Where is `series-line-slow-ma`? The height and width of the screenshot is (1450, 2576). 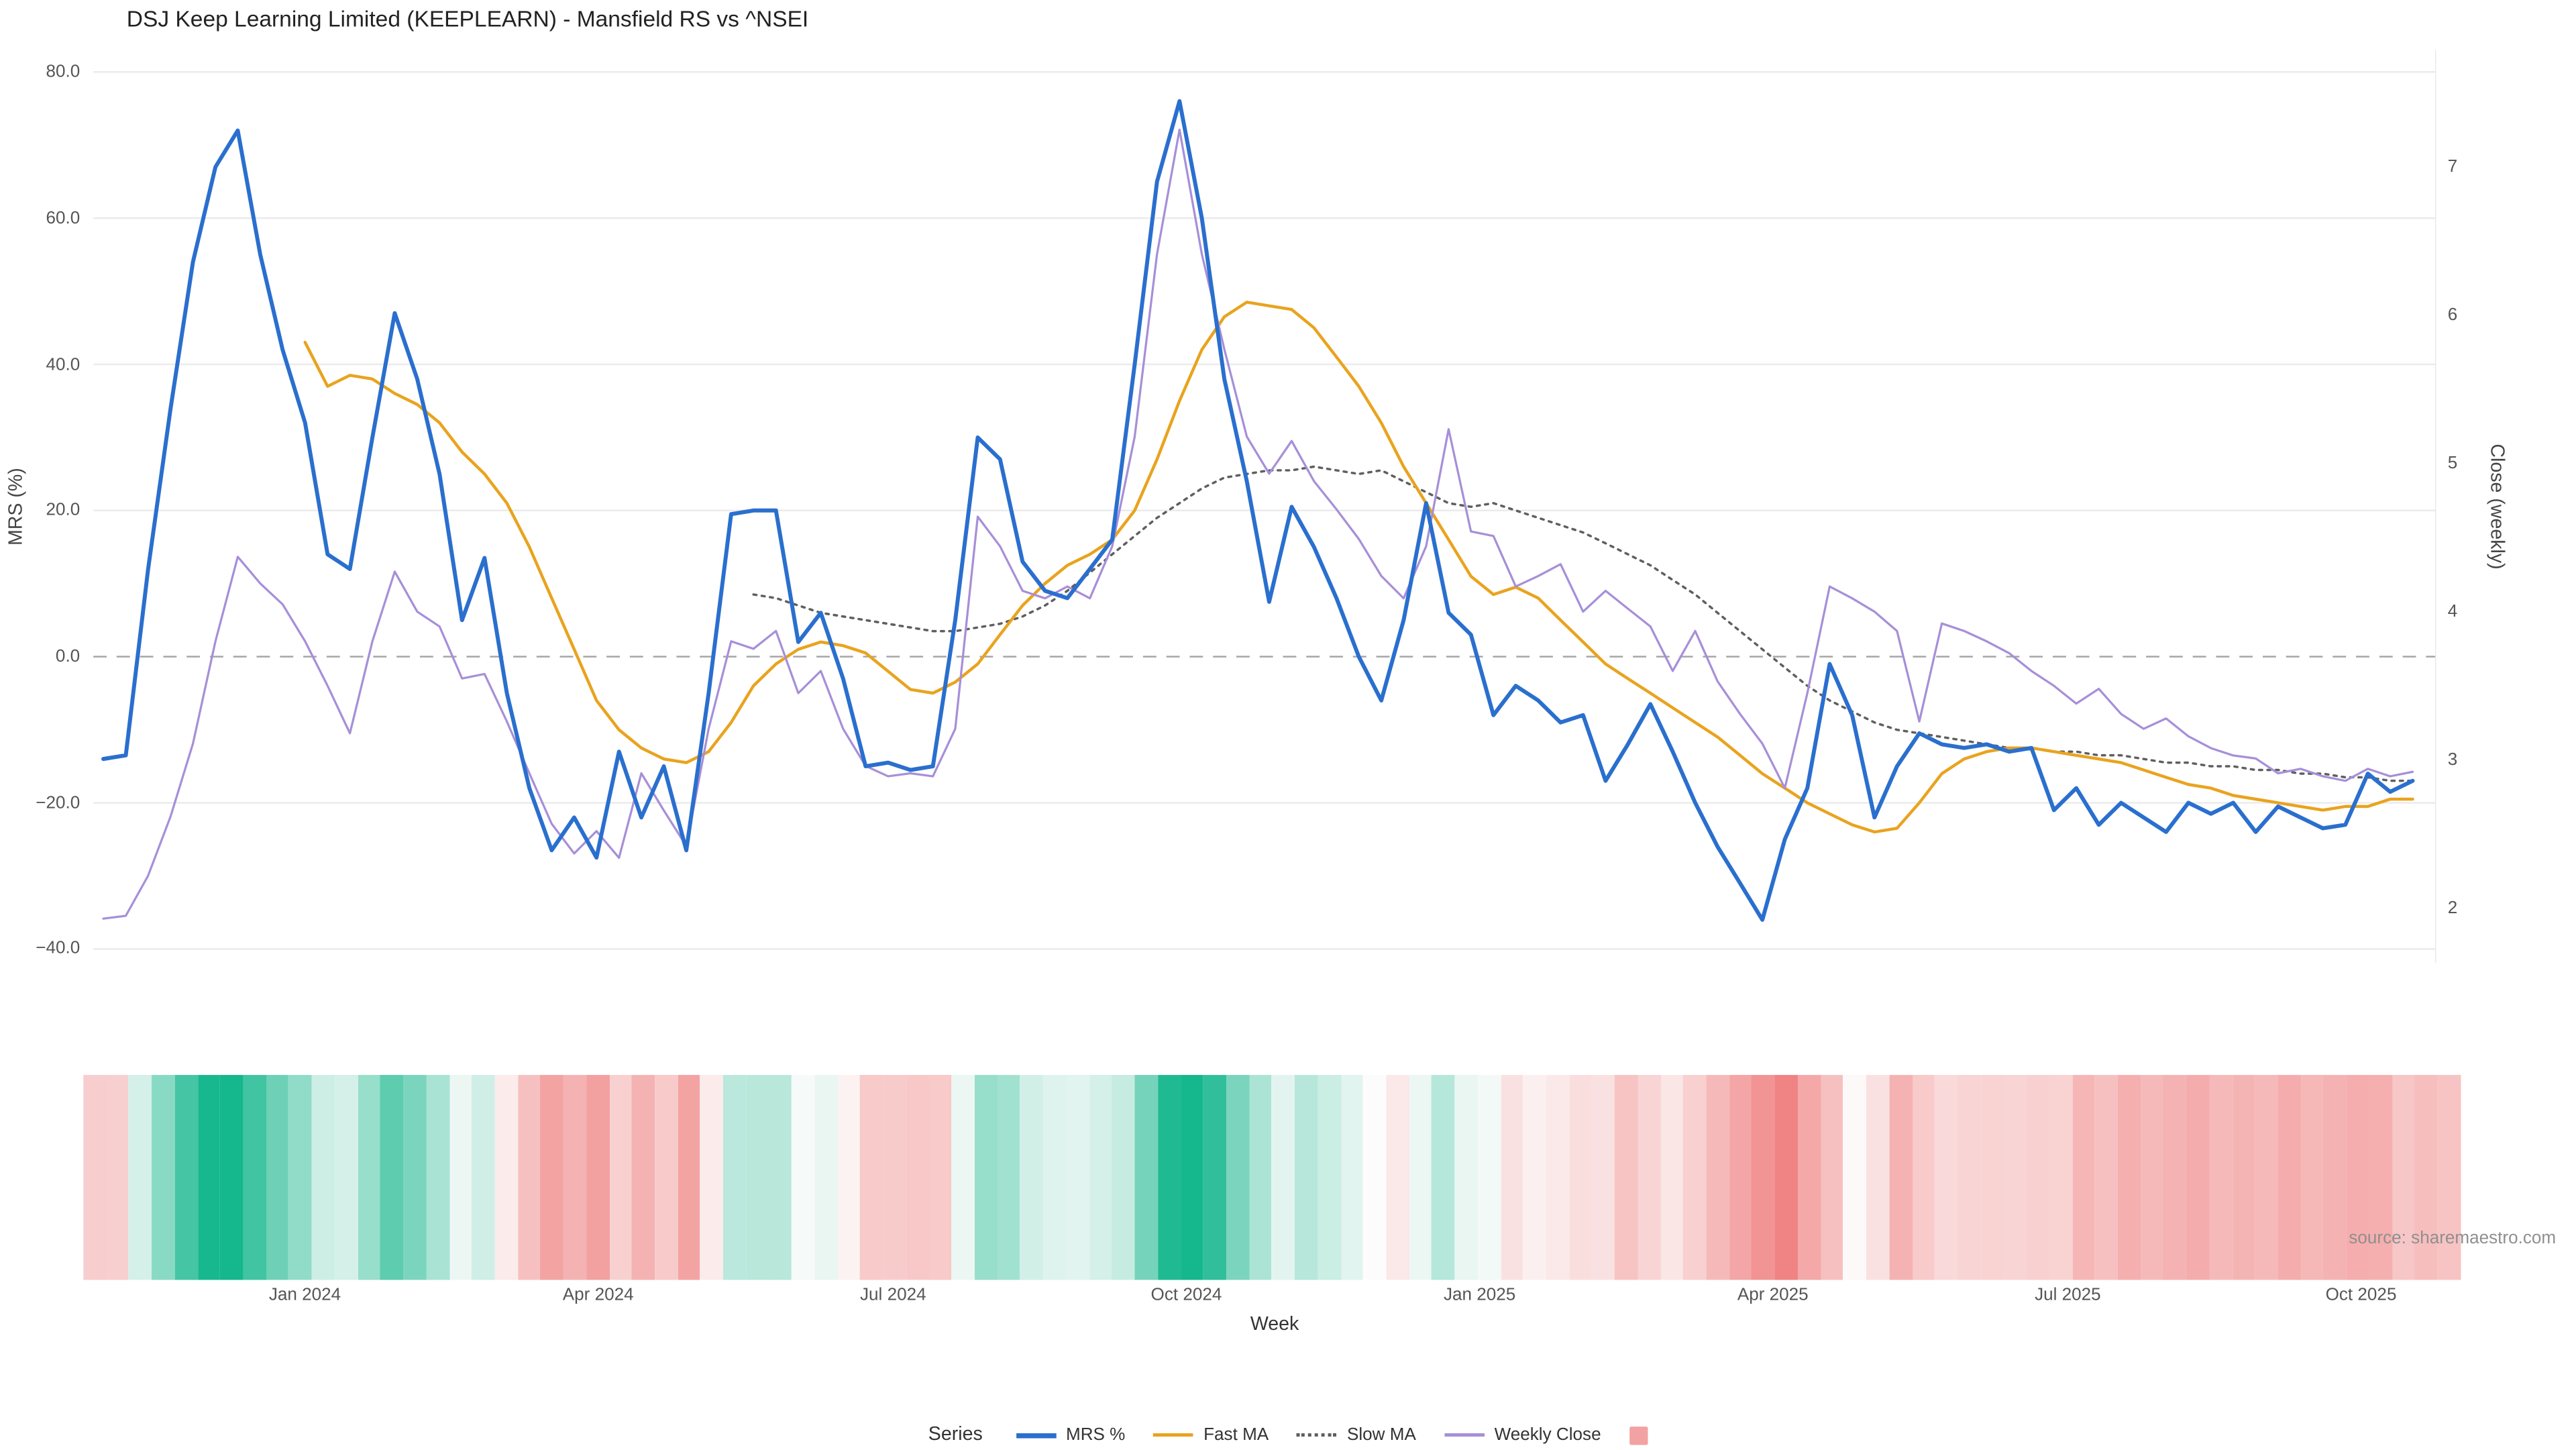
series-line-slow-ma is located at coordinates (1583, 623).